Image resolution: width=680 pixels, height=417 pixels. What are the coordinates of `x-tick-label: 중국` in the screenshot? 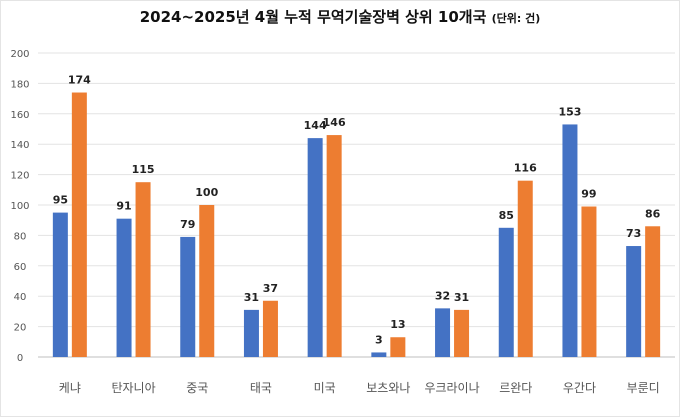 It's located at (197, 388).